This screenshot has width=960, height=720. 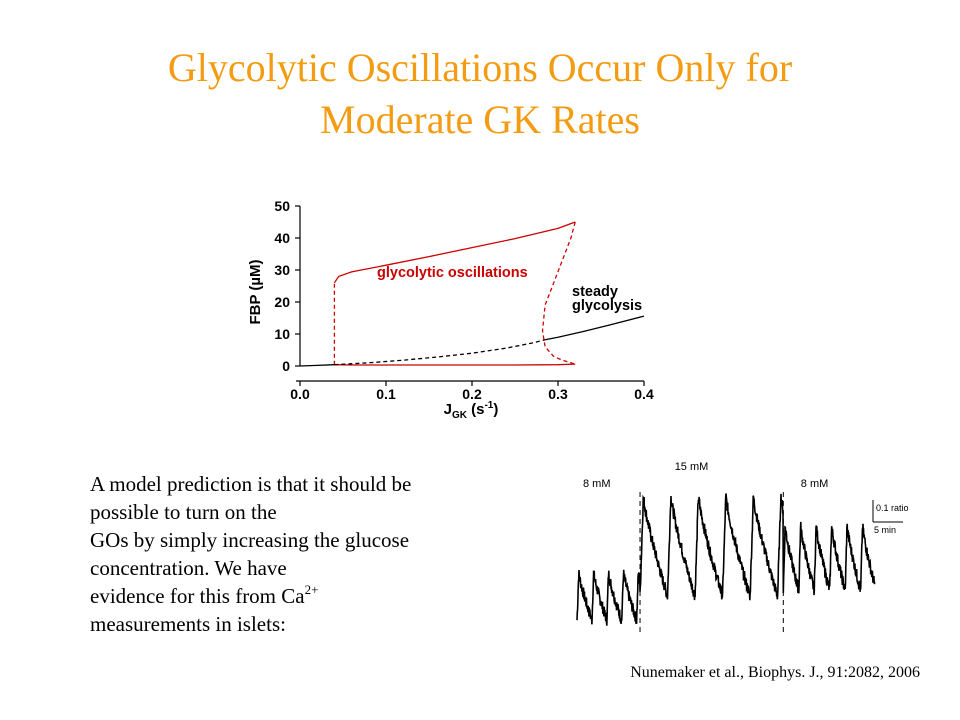 I want to click on x-axis-label-sup: -1, so click(x=488, y=405).